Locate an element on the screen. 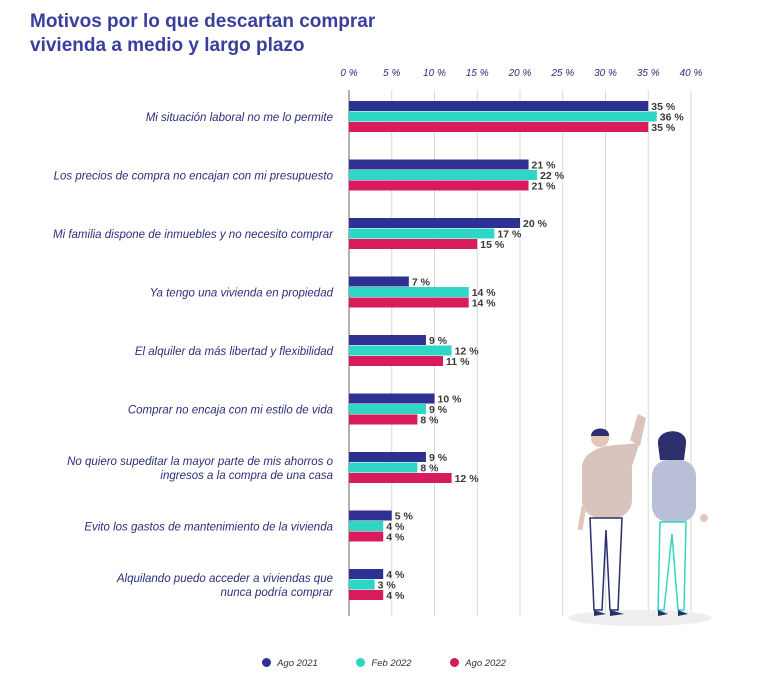 The image size is (768, 693). people-illustration is located at coordinates (640, 520).